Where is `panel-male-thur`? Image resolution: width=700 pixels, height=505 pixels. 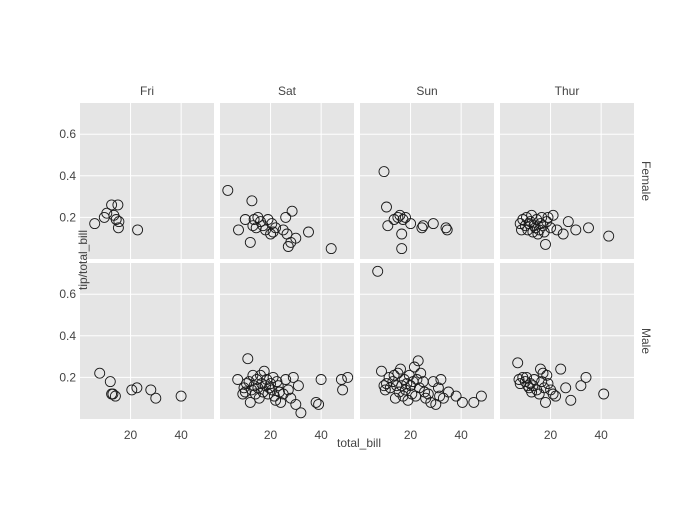 panel-male-thur is located at coordinates (567, 341).